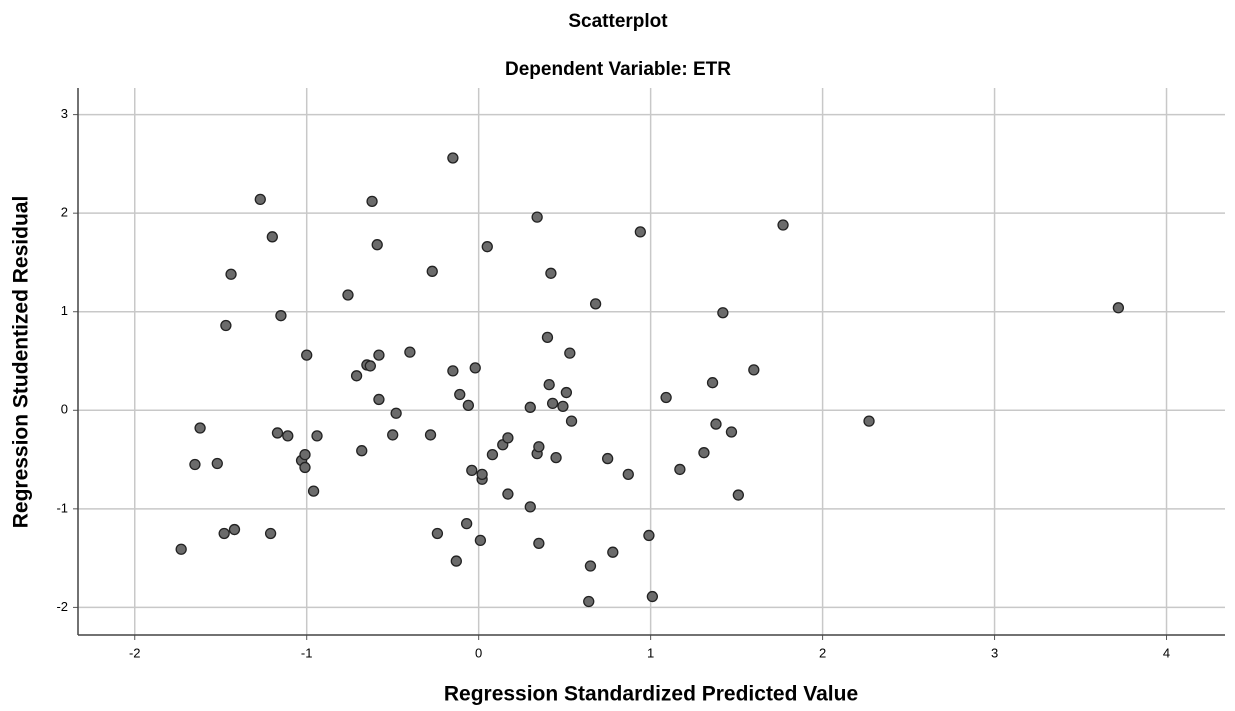 The image size is (1235, 711). Describe the element at coordinates (618, 69) in the screenshot. I see `chart-subtitle: Dependent Variable: ETR` at that location.